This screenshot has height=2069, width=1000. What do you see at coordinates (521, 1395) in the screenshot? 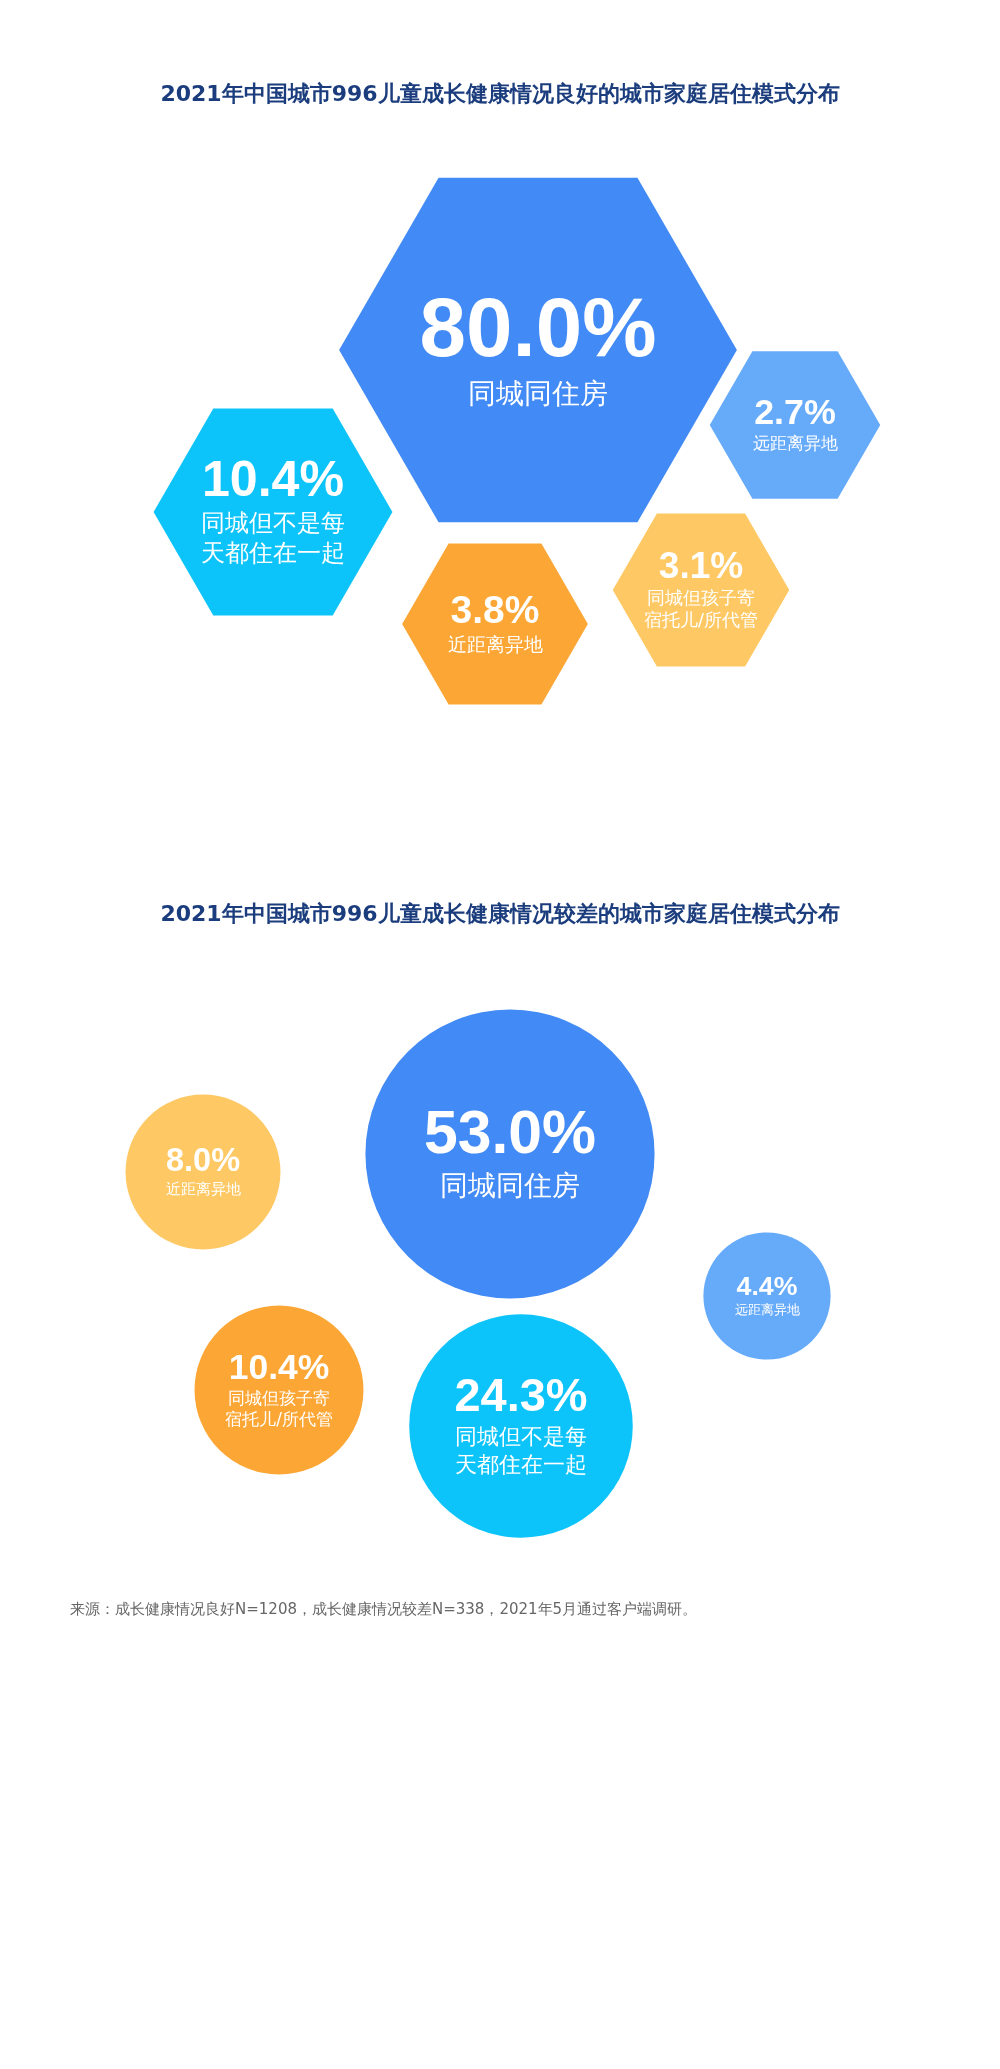
I see `data-label: 24.3%` at bounding box center [521, 1395].